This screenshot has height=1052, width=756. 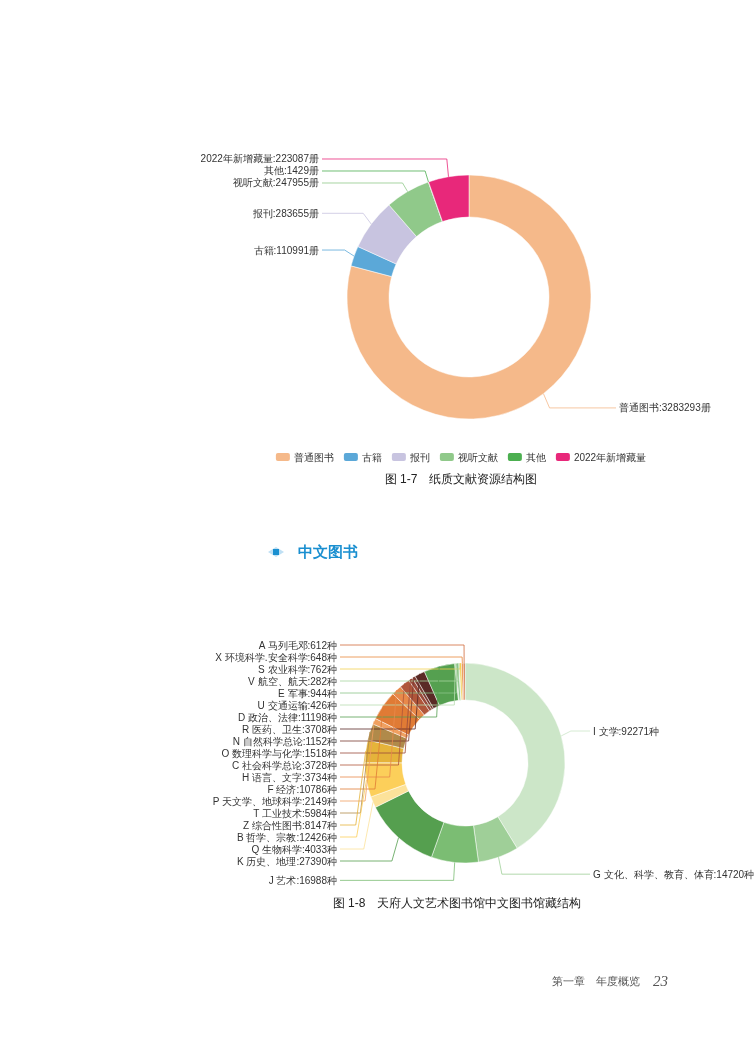 What do you see at coordinates (266, 861) in the screenshot?
I see `slice-label: K 历史、地理` at bounding box center [266, 861].